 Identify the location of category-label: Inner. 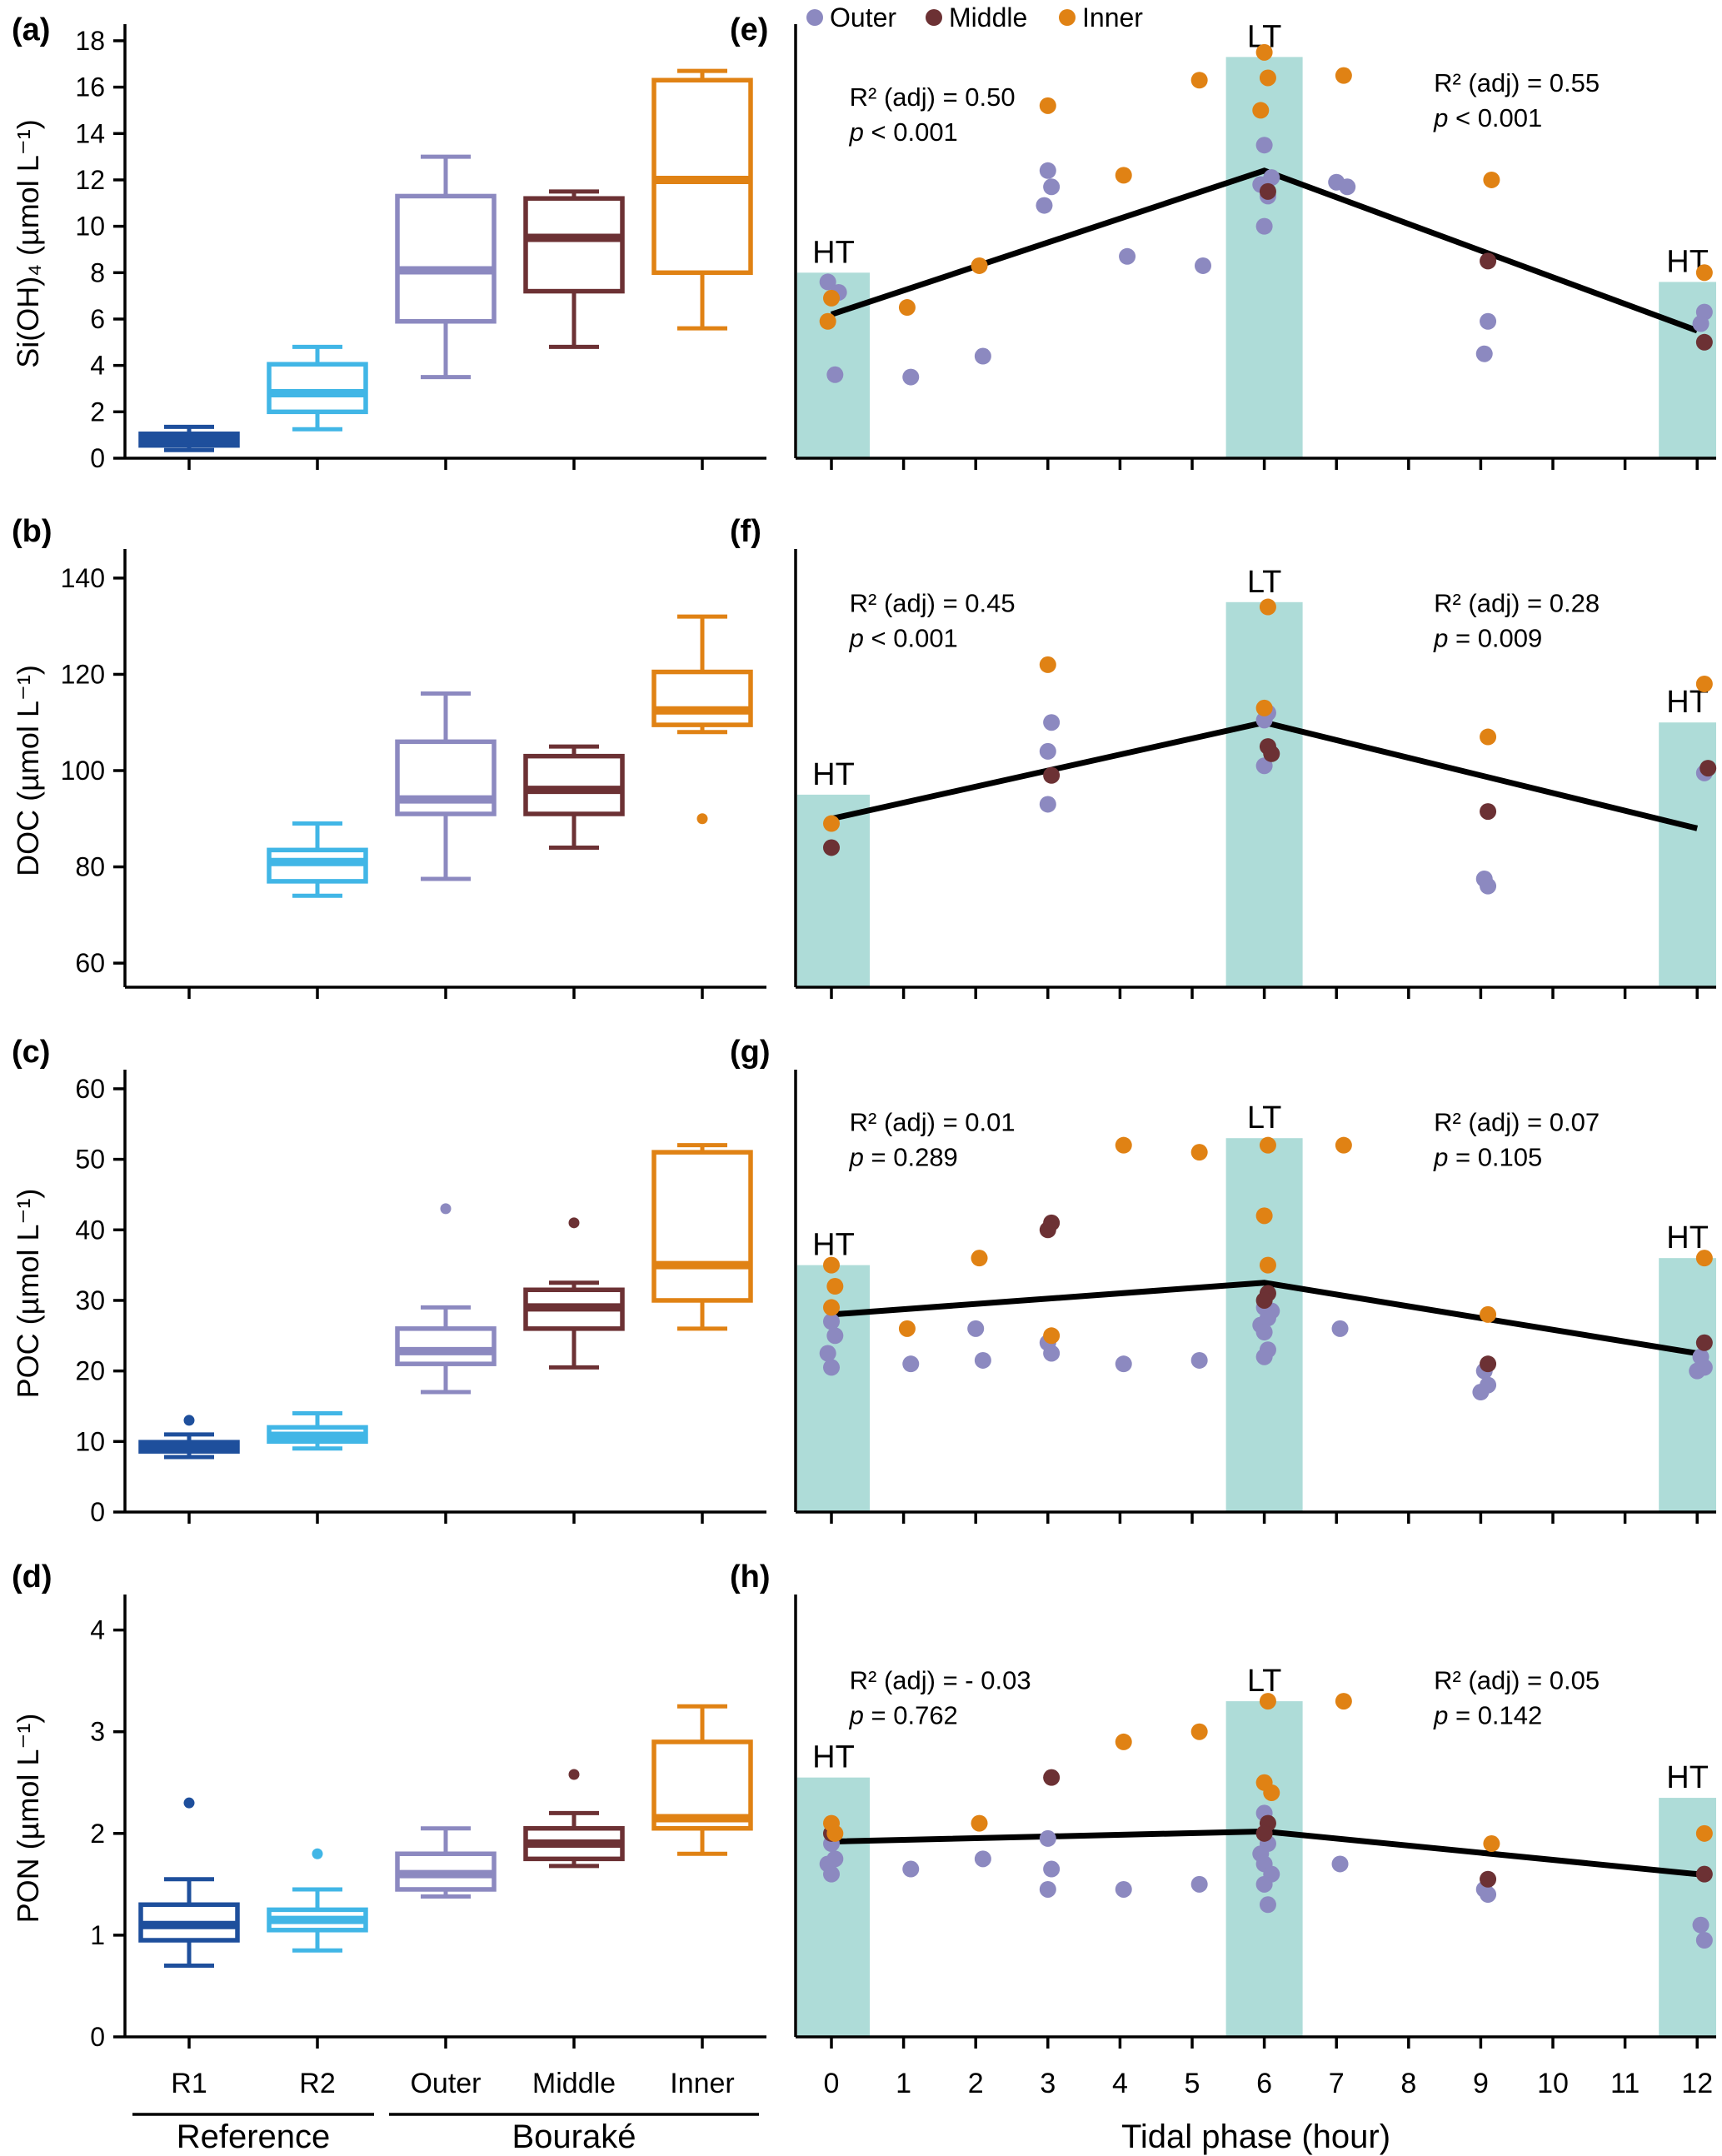
(702, 2083).